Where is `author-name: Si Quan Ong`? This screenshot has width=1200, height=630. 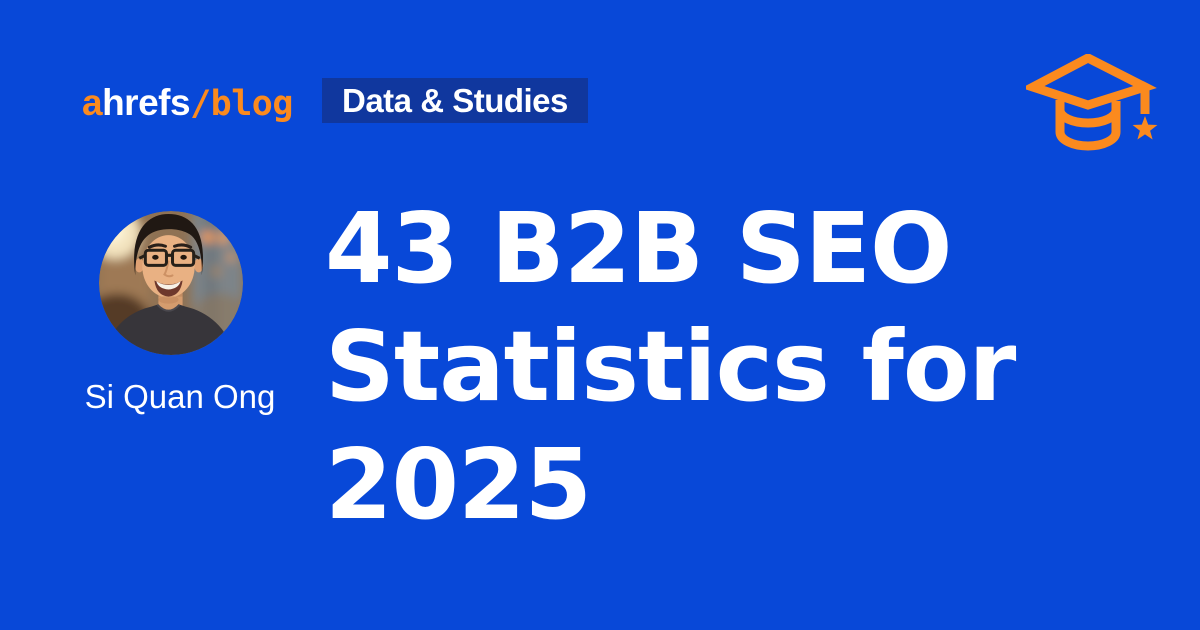 author-name: Si Quan Ong is located at coordinates (180, 396).